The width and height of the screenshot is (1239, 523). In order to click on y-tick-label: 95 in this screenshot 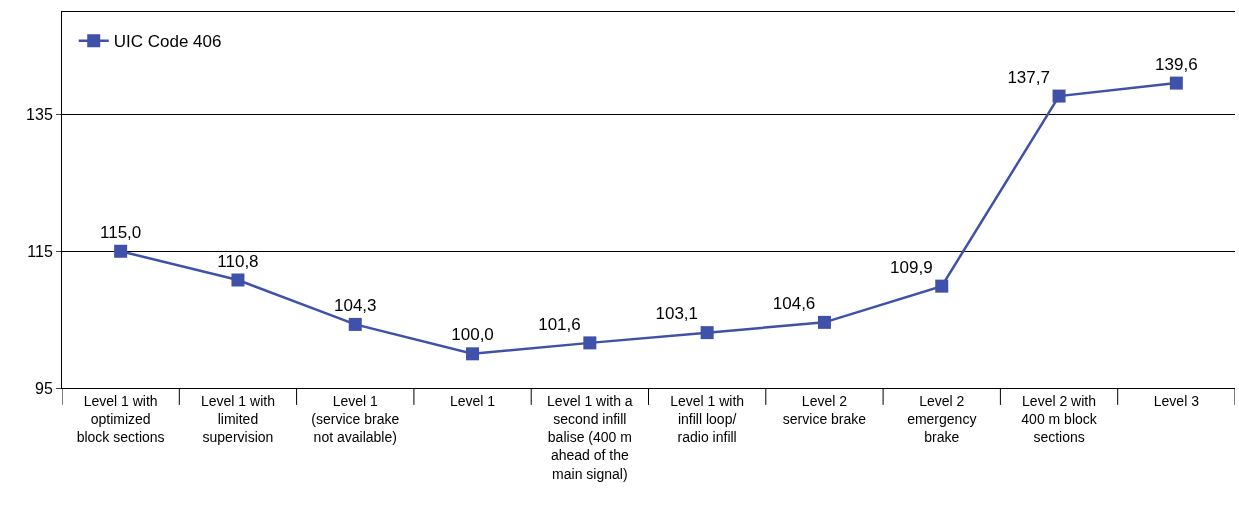, I will do `click(44, 388)`.